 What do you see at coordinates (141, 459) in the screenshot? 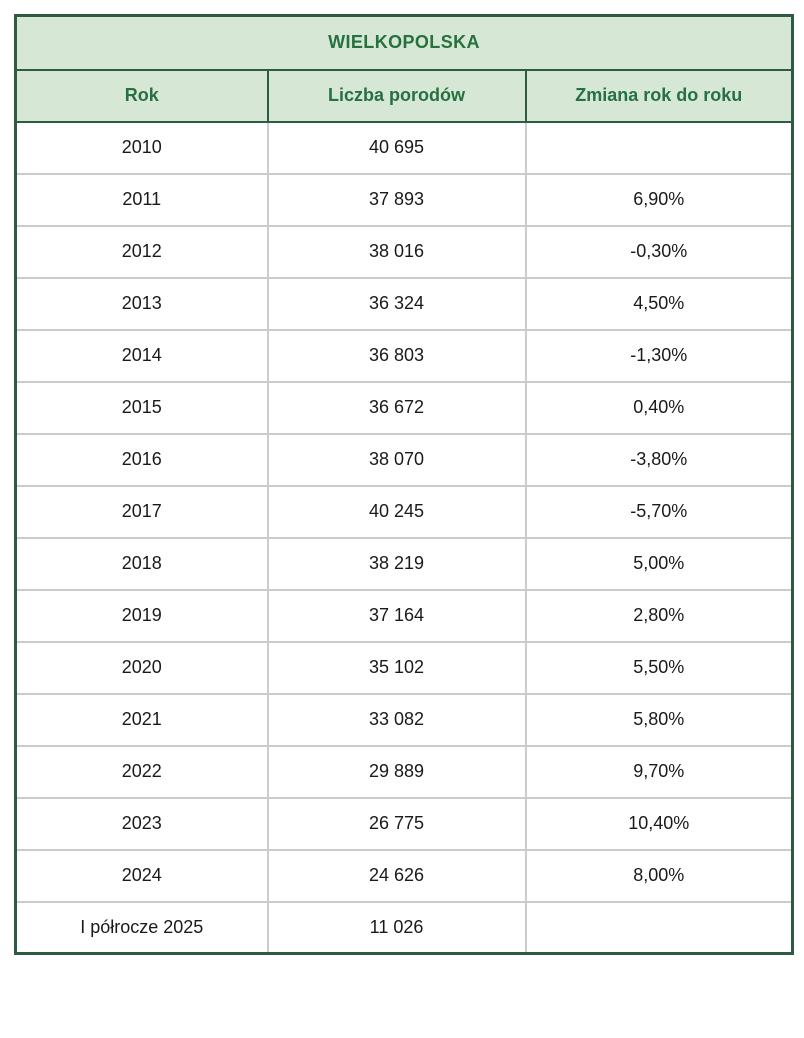
I see `year-cell: 2016` at bounding box center [141, 459].